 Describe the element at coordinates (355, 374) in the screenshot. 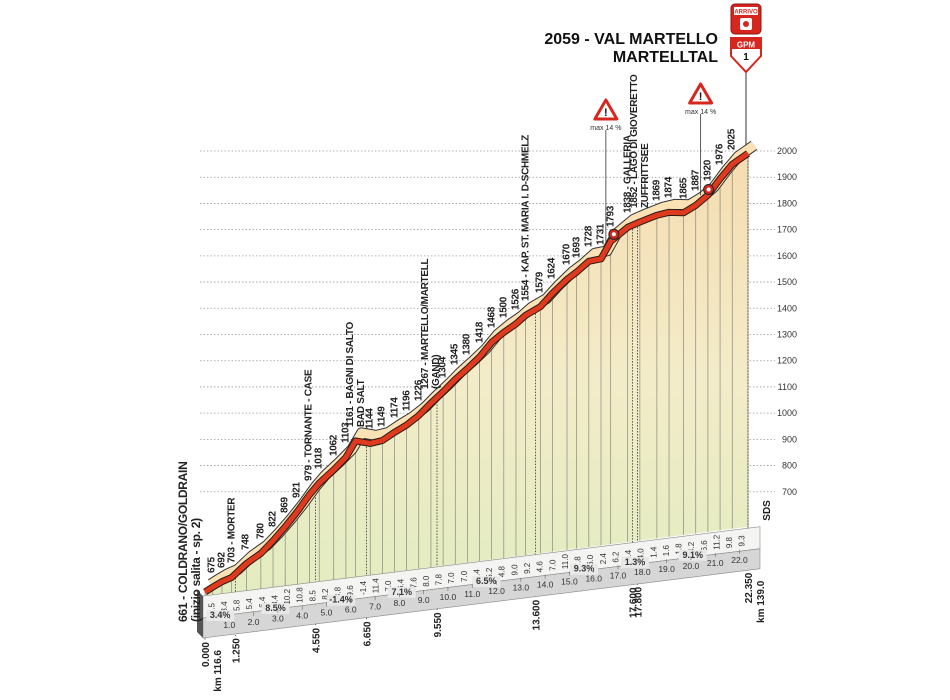

I see `waypoint-label: 1161 - BAGNI DI SALTO BAD SALT` at that location.